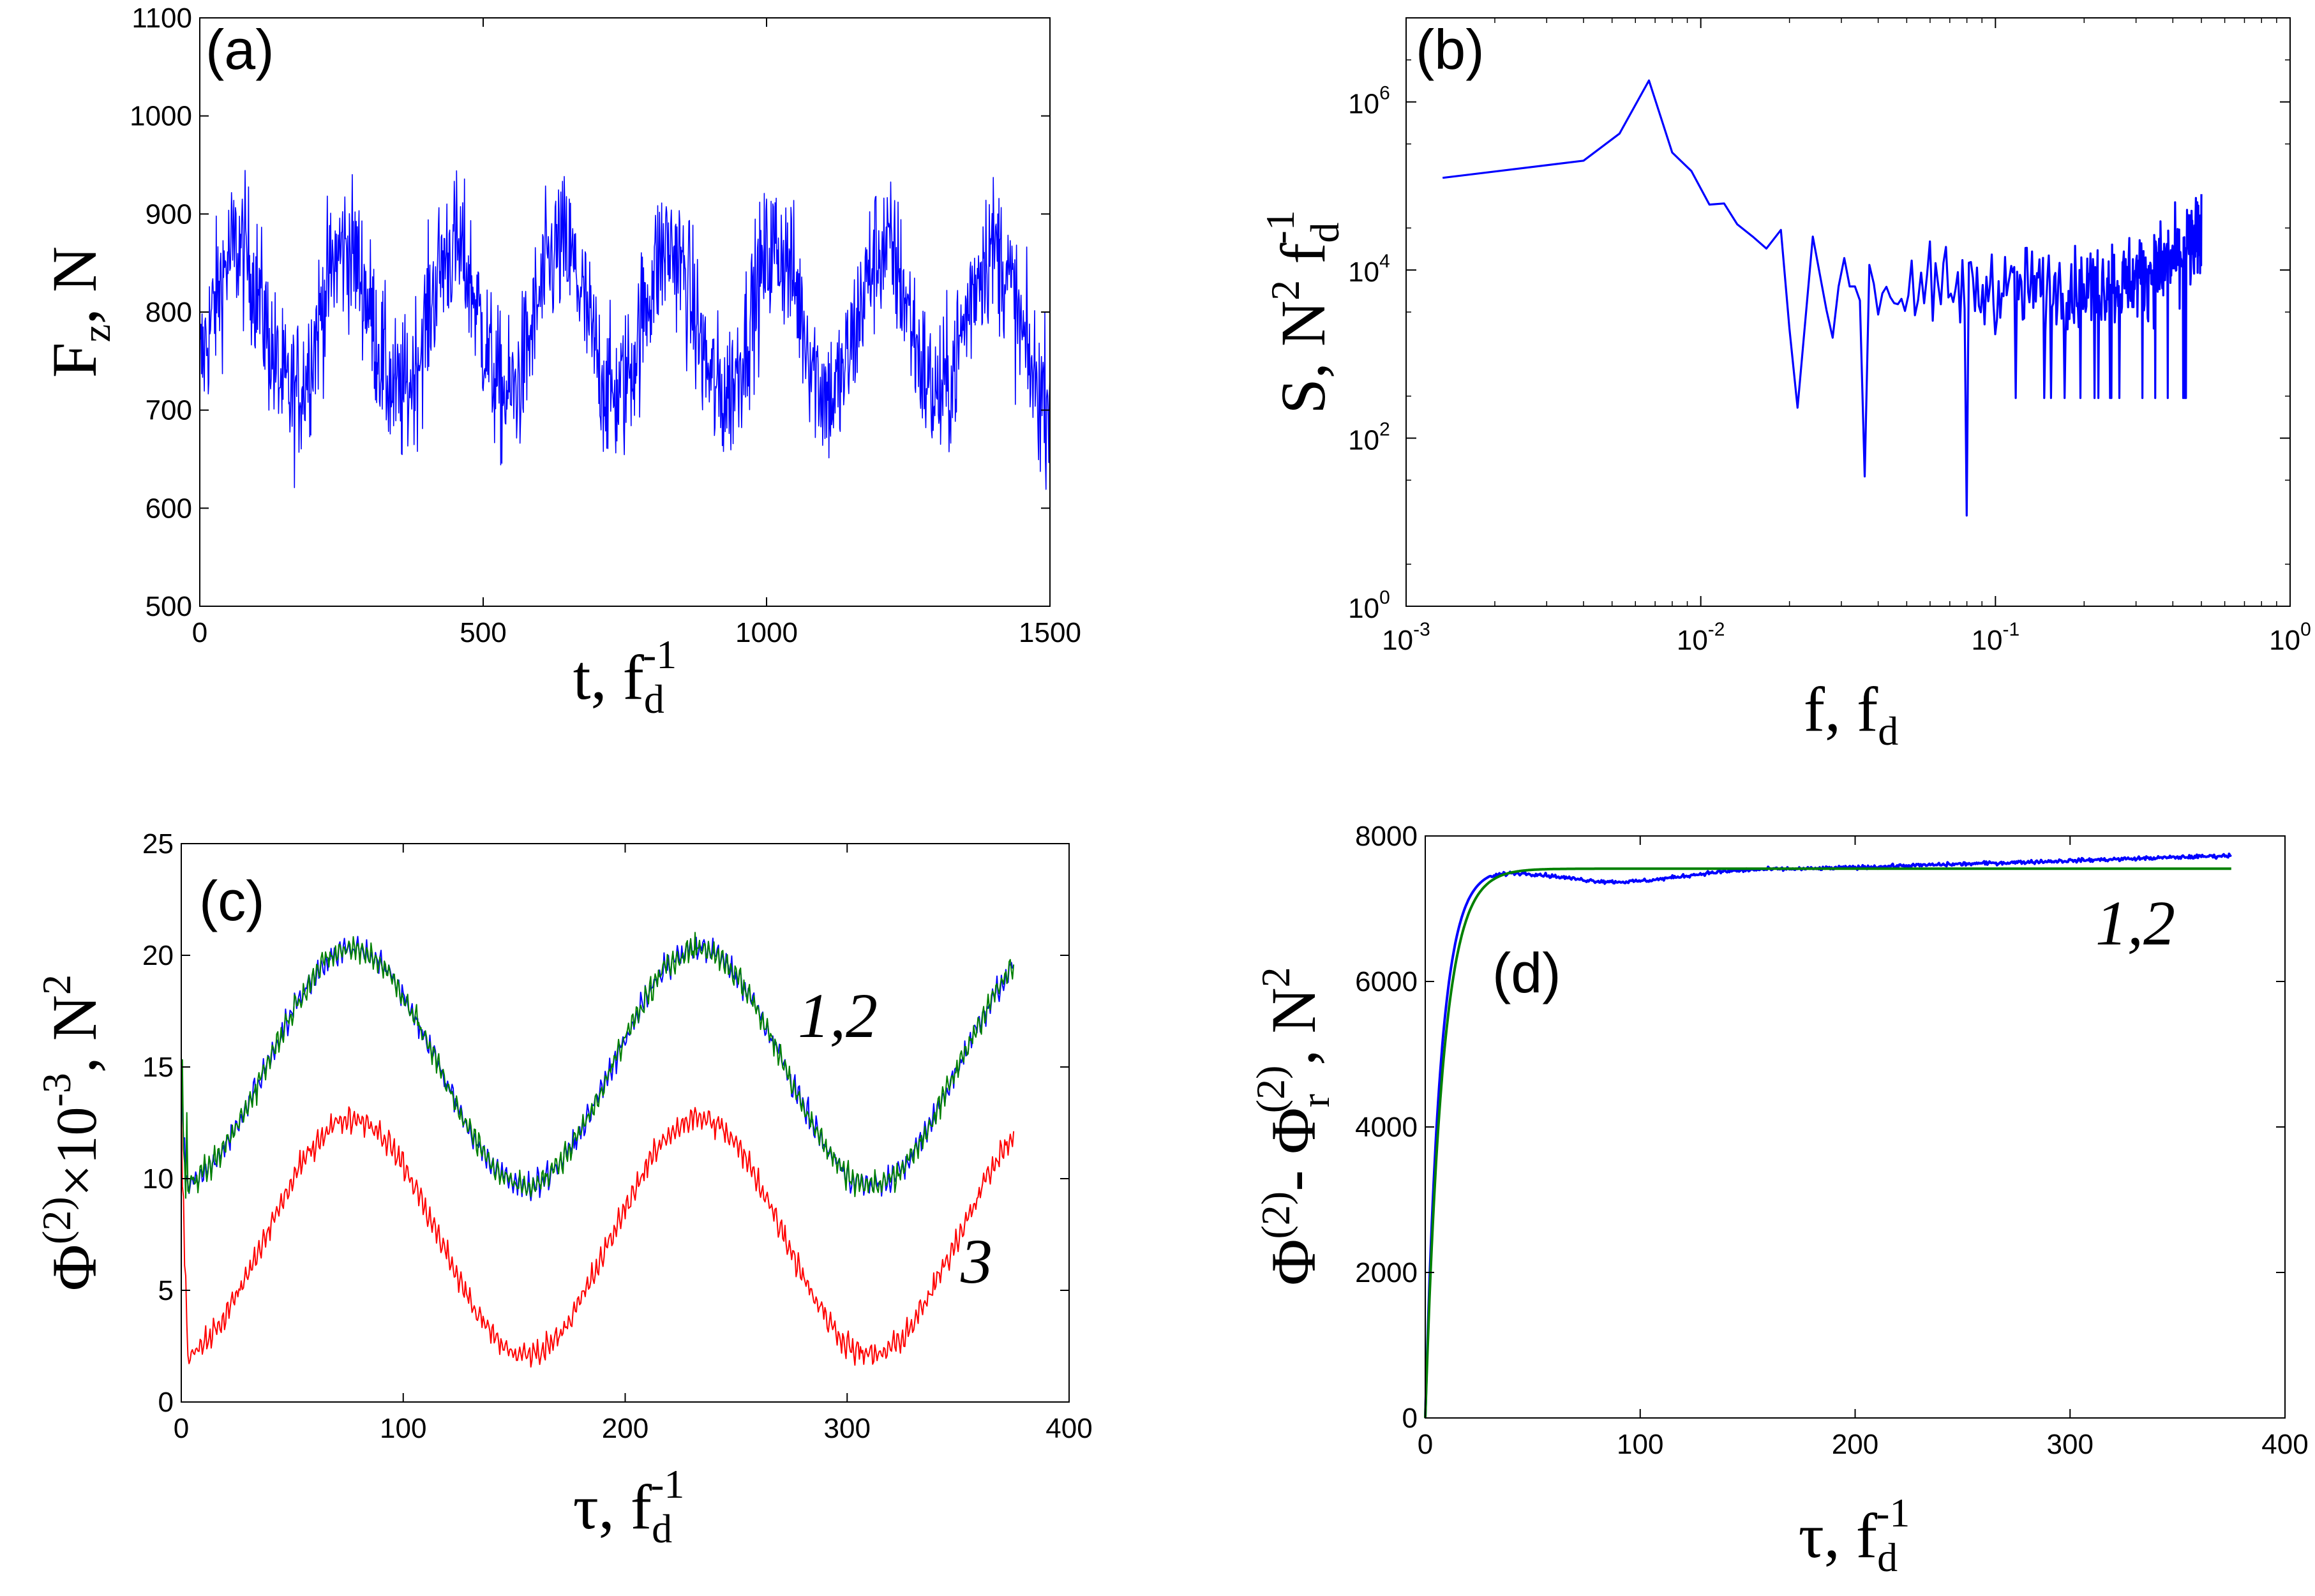 This screenshot has height=1596, width=2315. Describe the element at coordinates (161, 19) in the screenshot. I see `ytick-label: 1100` at that location.